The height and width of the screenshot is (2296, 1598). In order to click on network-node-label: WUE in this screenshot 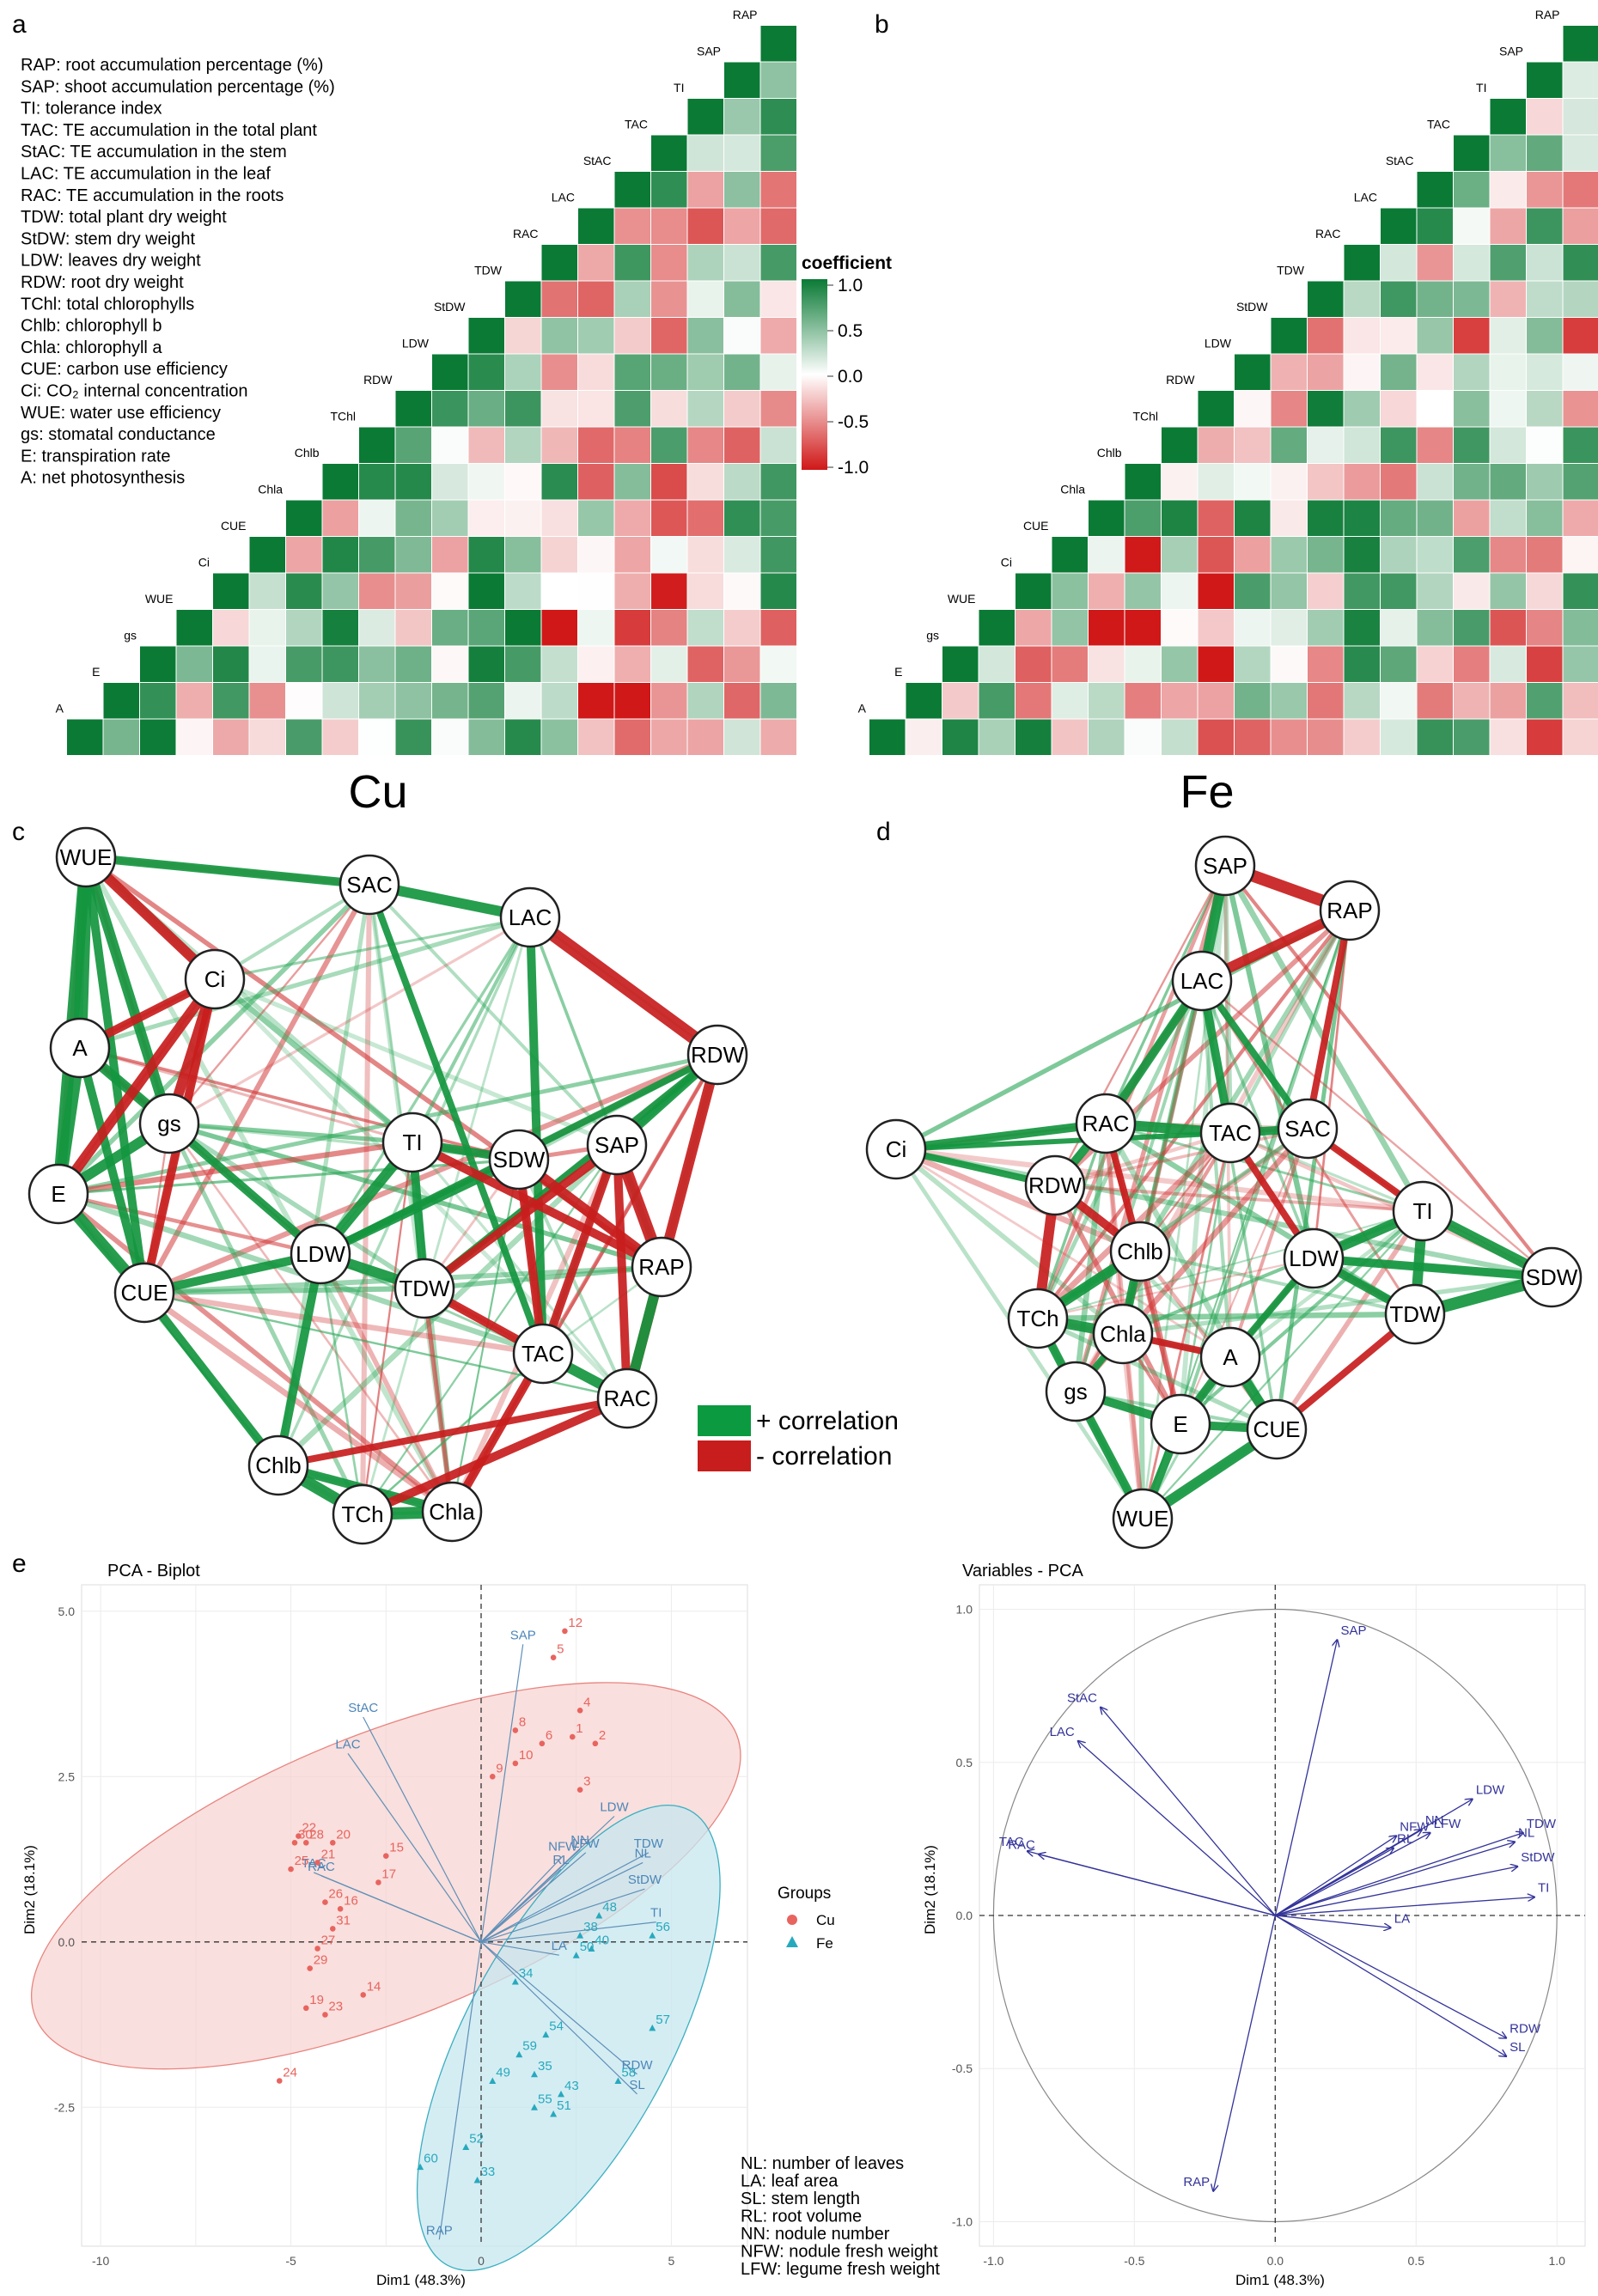, I will do `click(1143, 1519)`.